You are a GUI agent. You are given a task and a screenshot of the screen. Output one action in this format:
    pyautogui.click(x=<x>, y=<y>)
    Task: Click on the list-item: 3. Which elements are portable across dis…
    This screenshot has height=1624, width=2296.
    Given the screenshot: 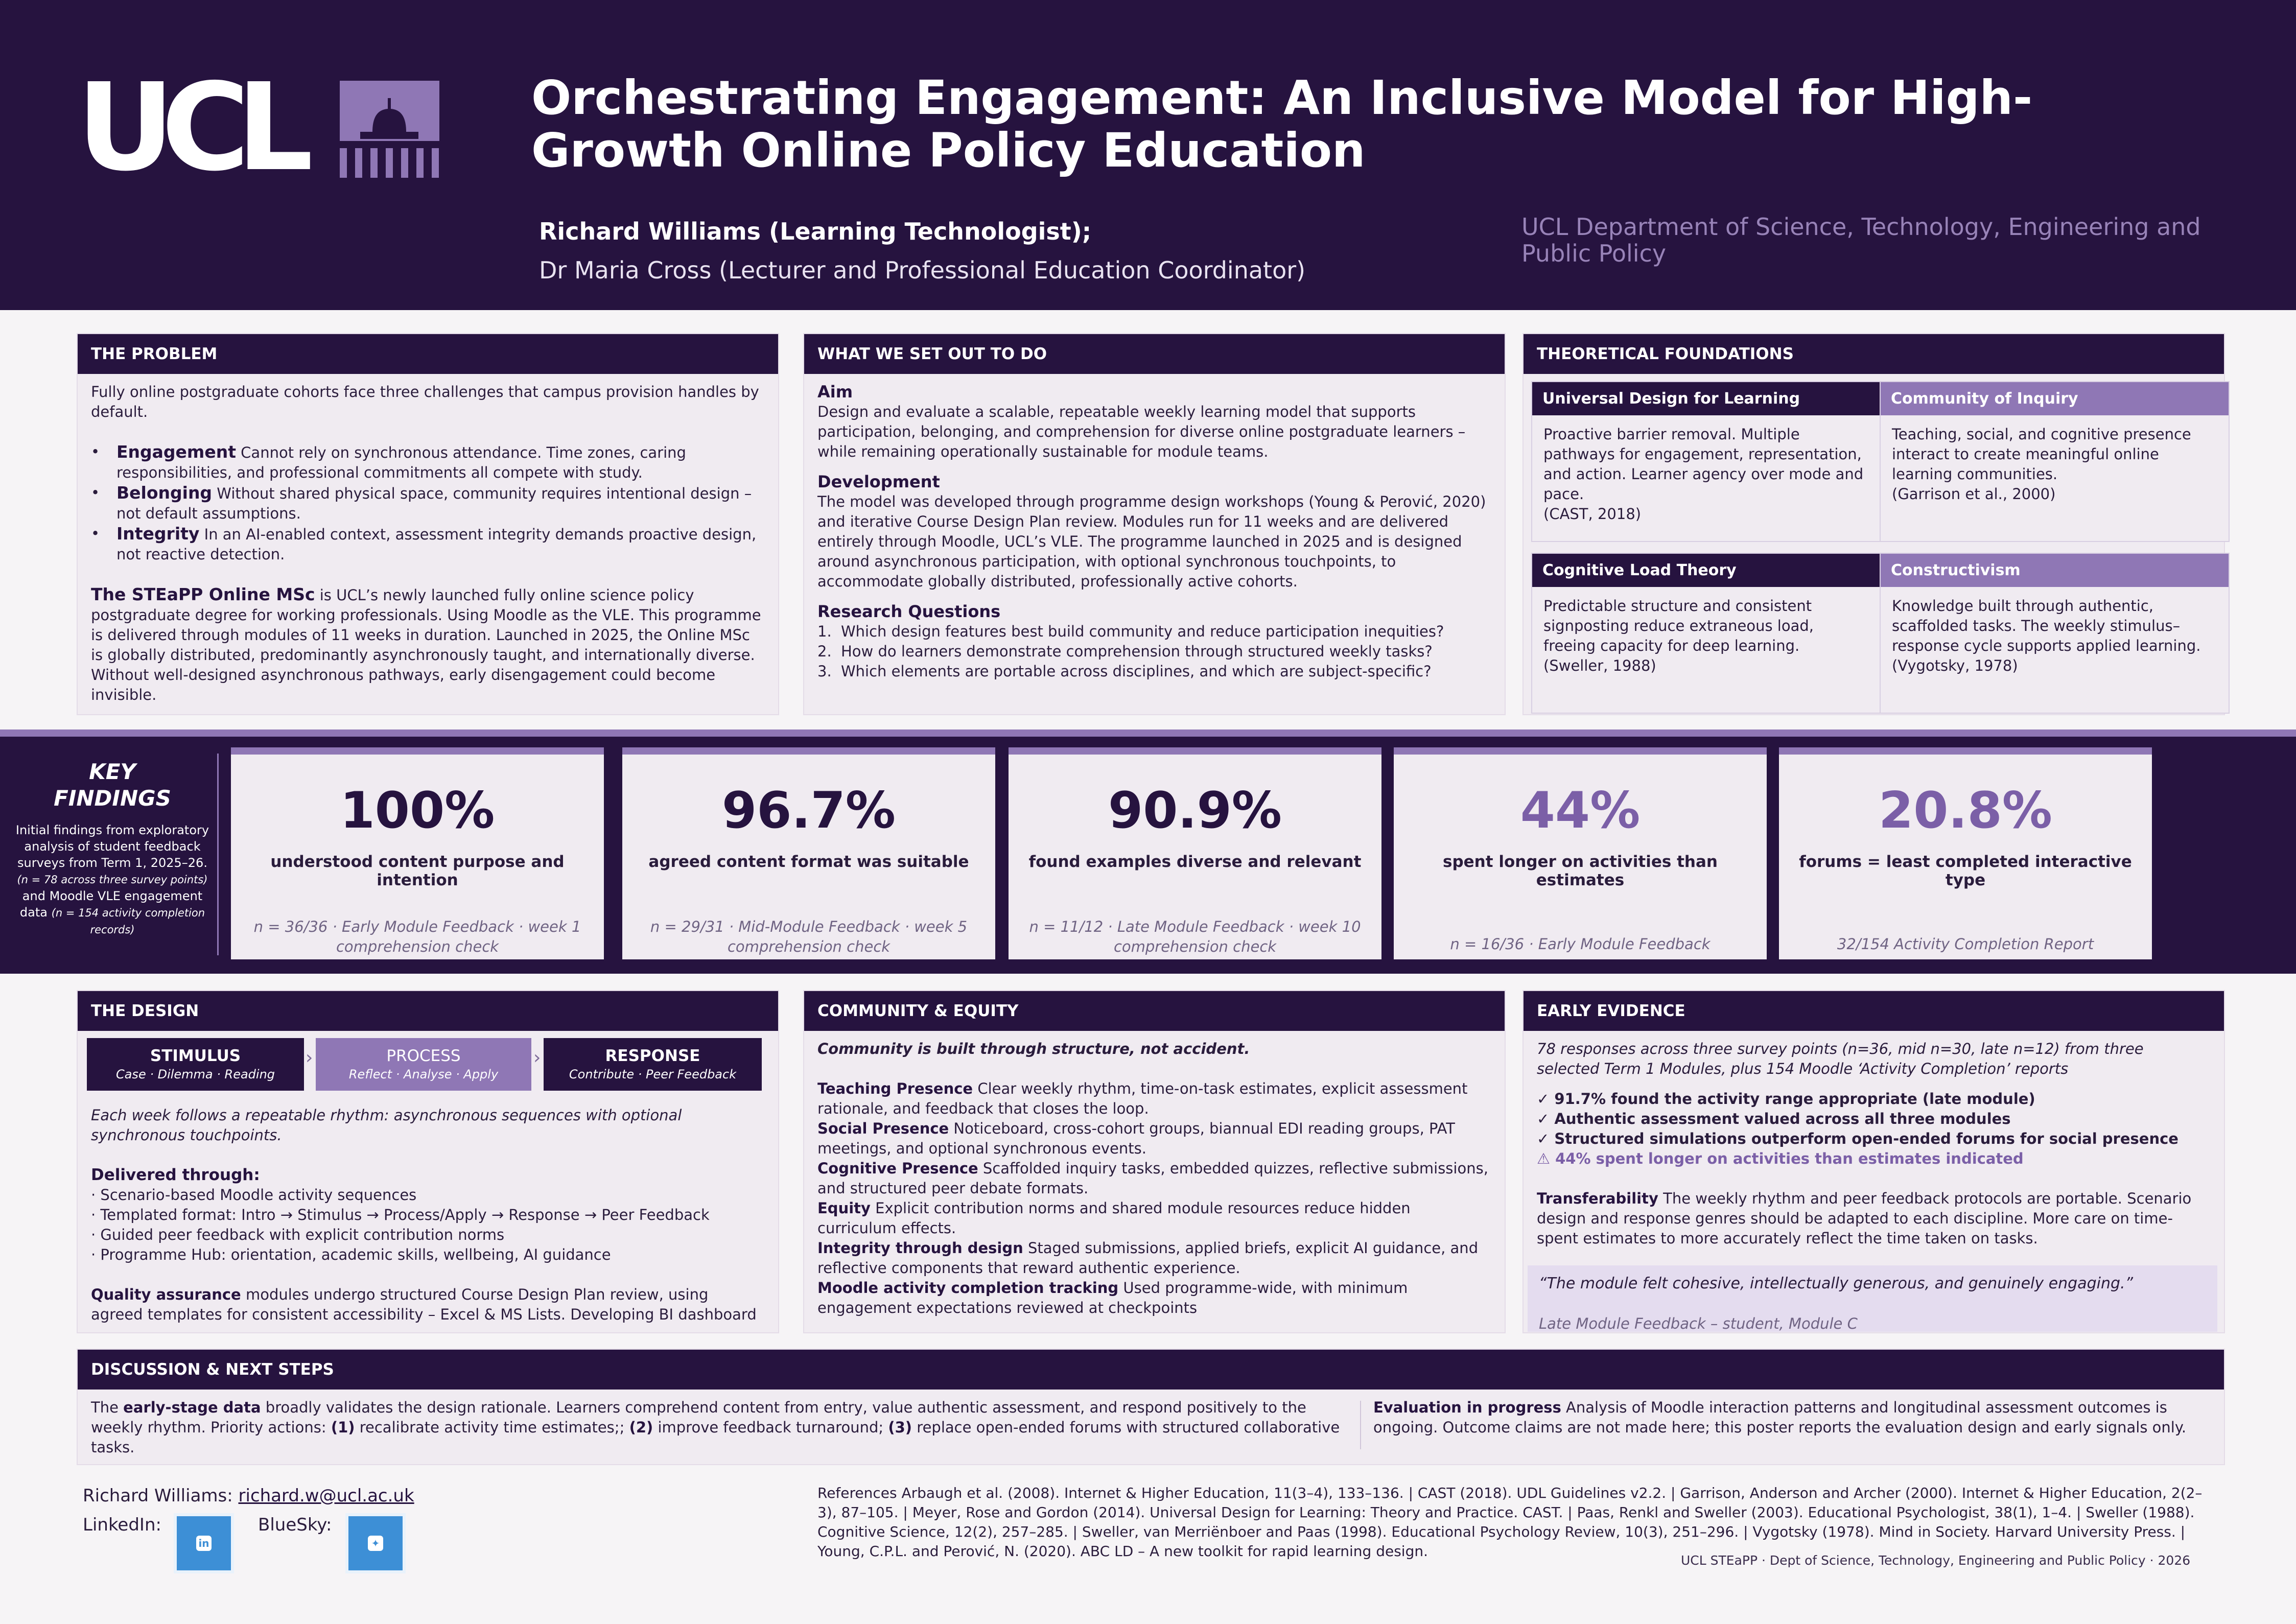 What is the action you would take?
    pyautogui.click(x=1124, y=671)
    